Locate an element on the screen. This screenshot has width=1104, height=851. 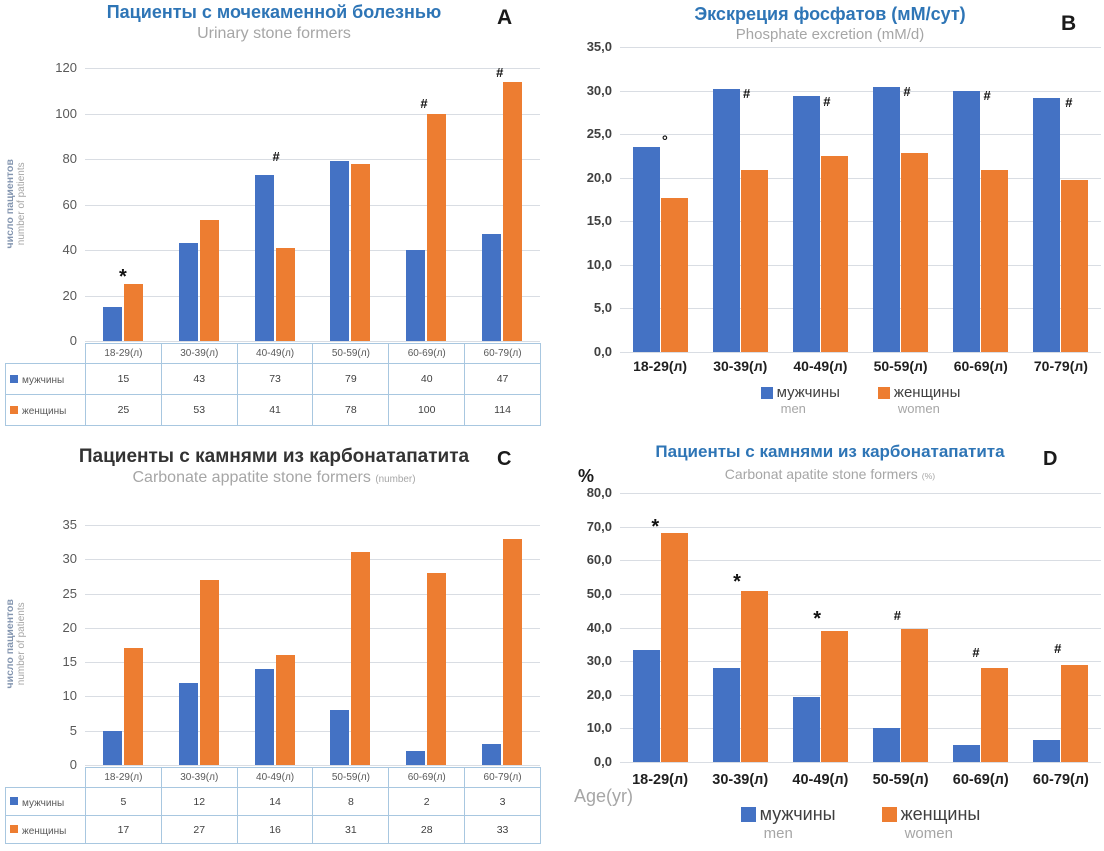
table-header-category: 50-59(л) is located at coordinates (351, 777).